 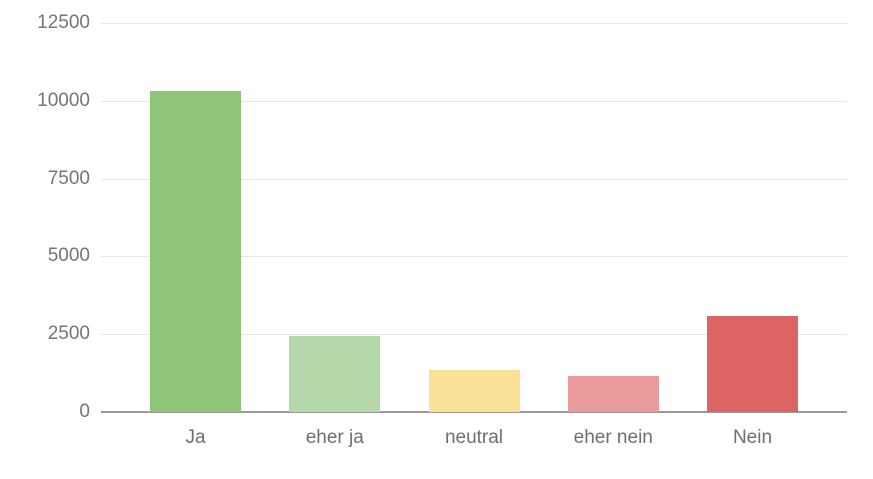 I want to click on x-axis-label: neutral, so click(x=474, y=437).